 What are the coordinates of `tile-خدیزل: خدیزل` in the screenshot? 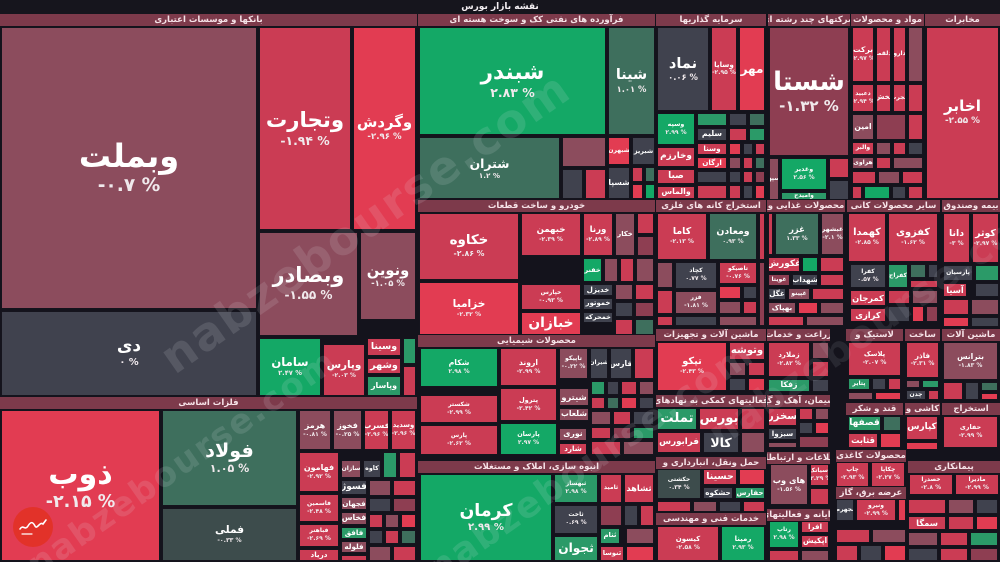 It's located at (598, 290).